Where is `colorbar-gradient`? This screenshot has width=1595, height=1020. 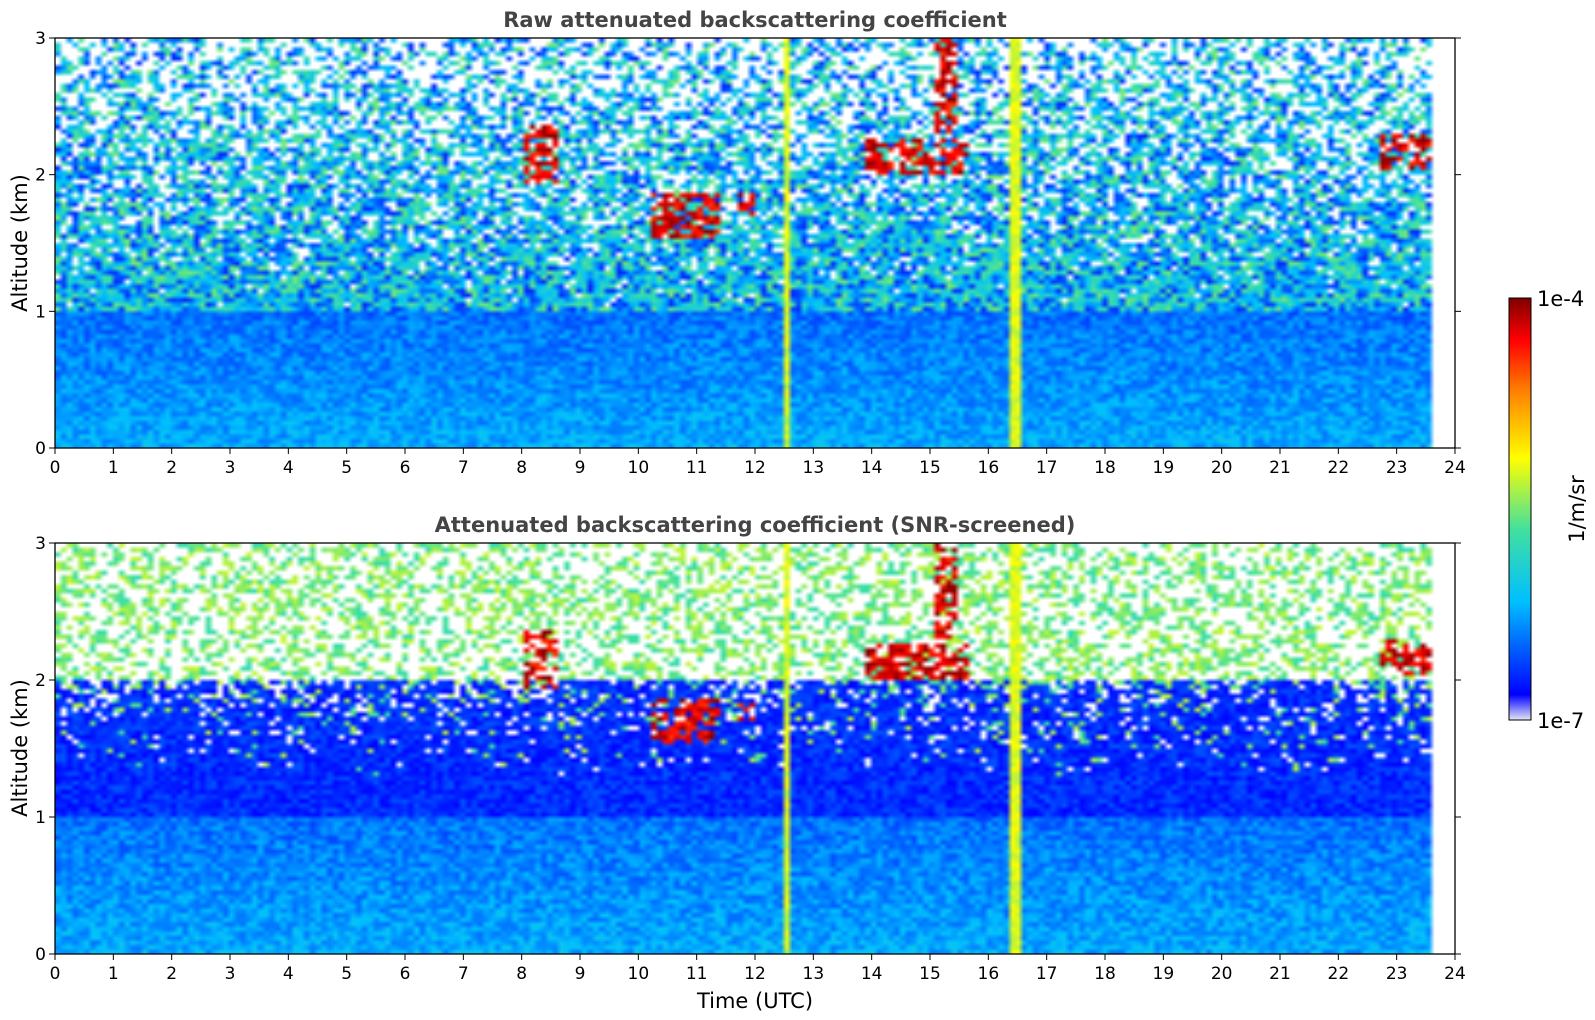 colorbar-gradient is located at coordinates (1520, 509).